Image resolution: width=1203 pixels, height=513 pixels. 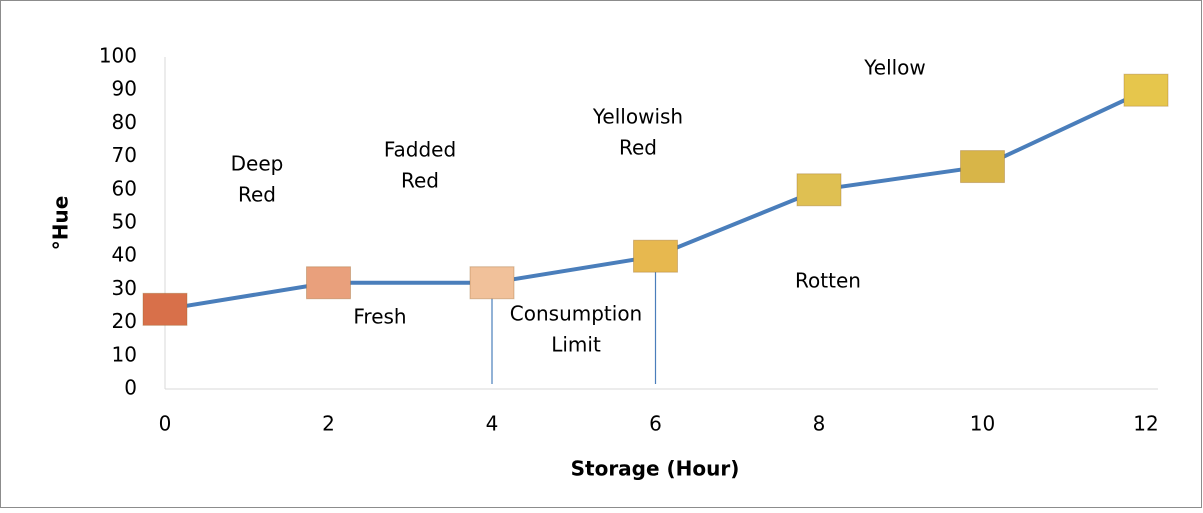 What do you see at coordinates (124, 222) in the screenshot?
I see `y-tick-label: 50` at bounding box center [124, 222].